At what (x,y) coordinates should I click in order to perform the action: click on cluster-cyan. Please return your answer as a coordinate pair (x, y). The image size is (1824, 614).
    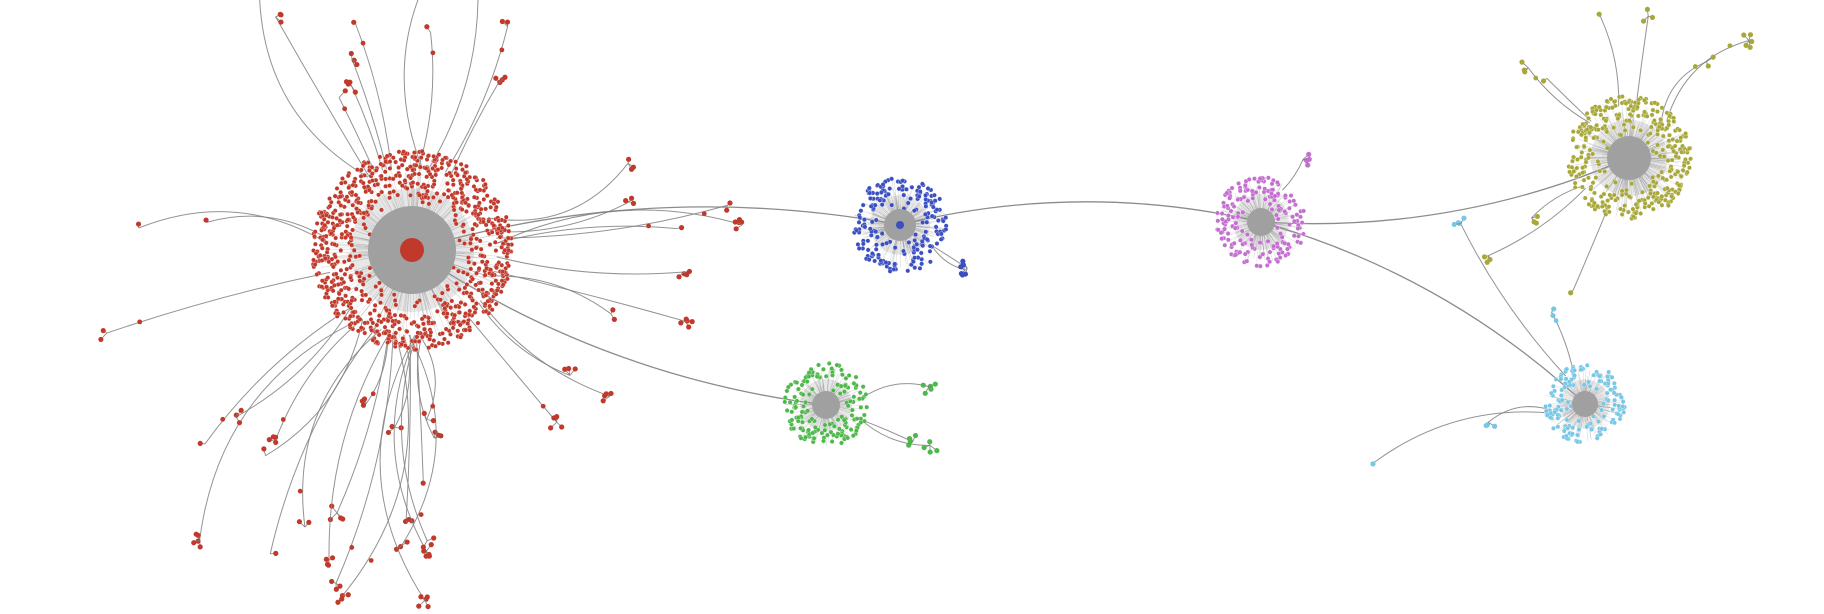
    Looking at the image, I should click on (1498, 341).